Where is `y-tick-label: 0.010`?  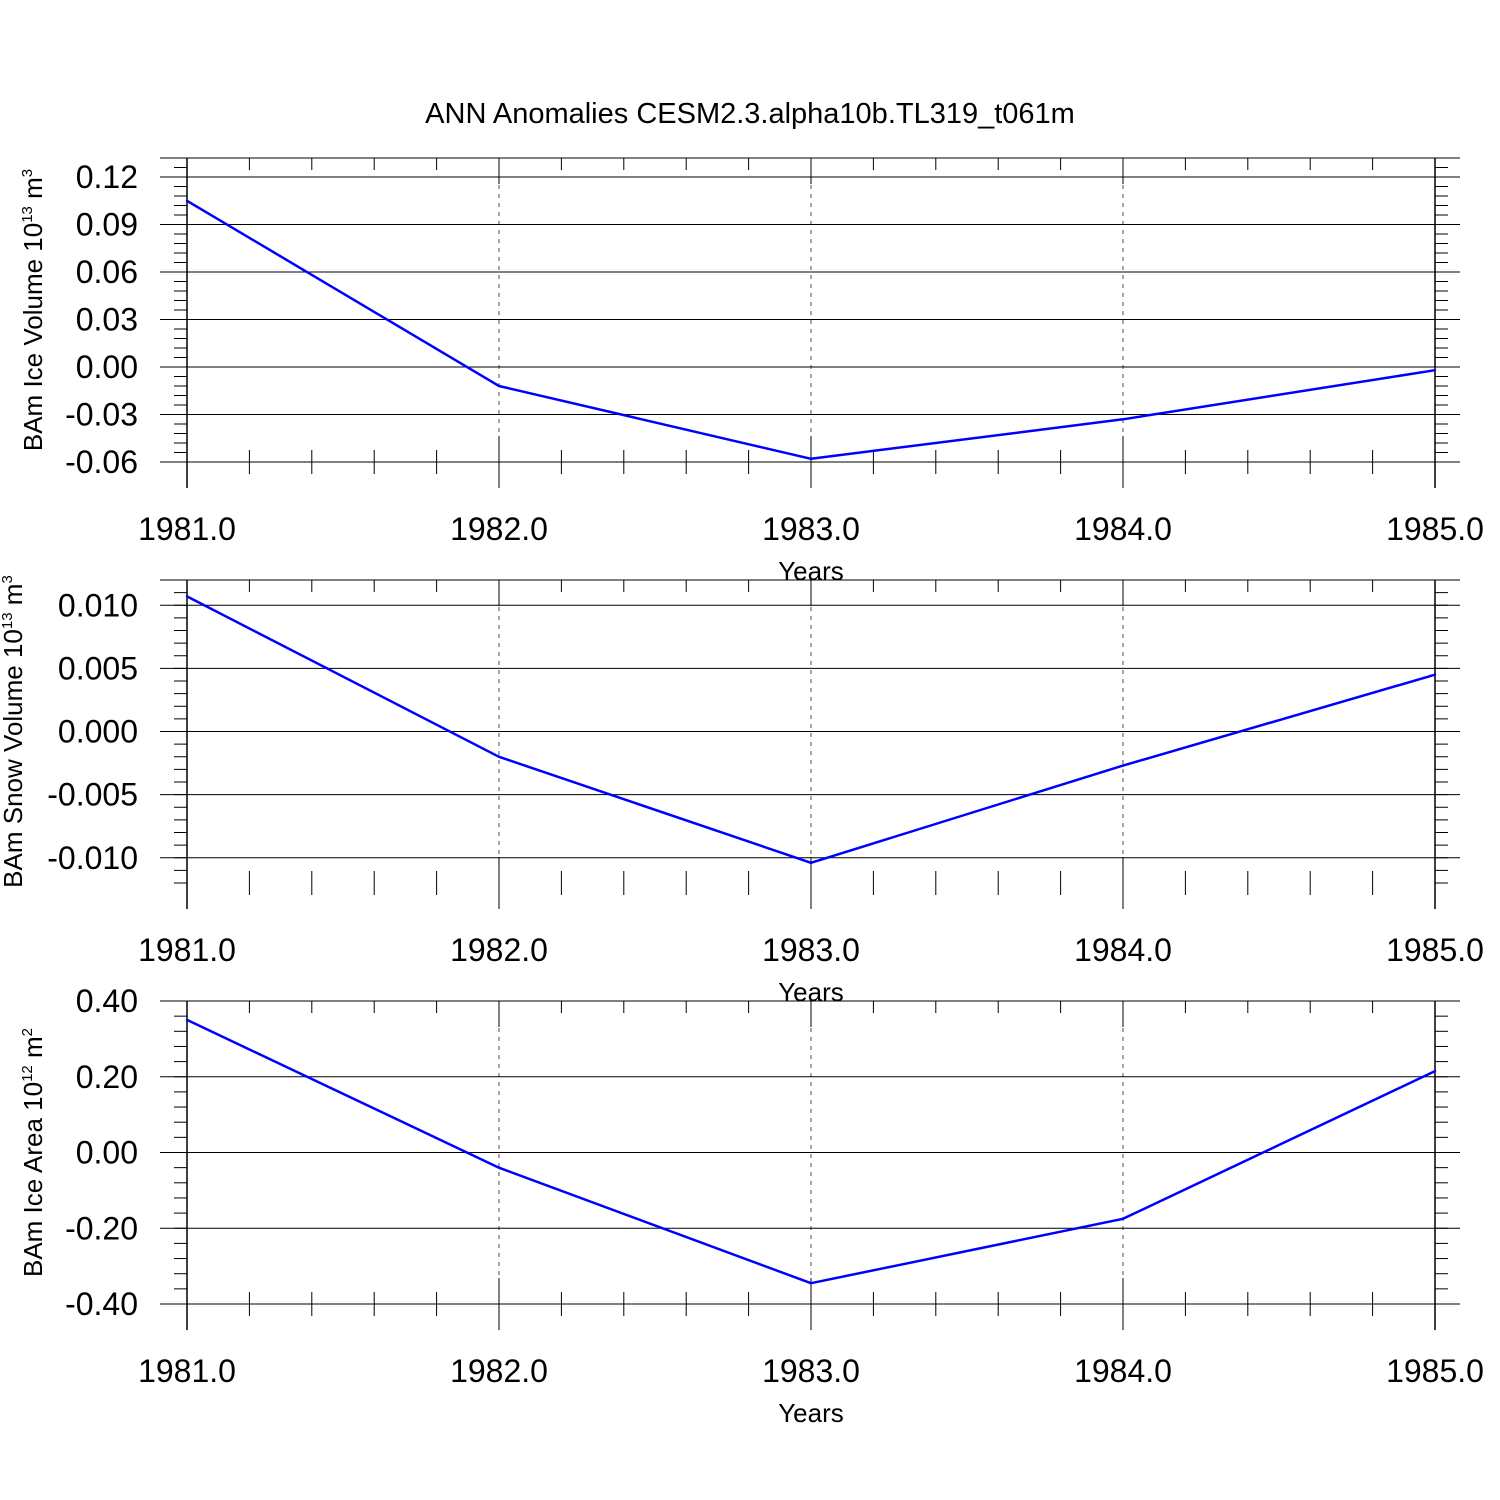 y-tick-label: 0.010 is located at coordinates (98, 605).